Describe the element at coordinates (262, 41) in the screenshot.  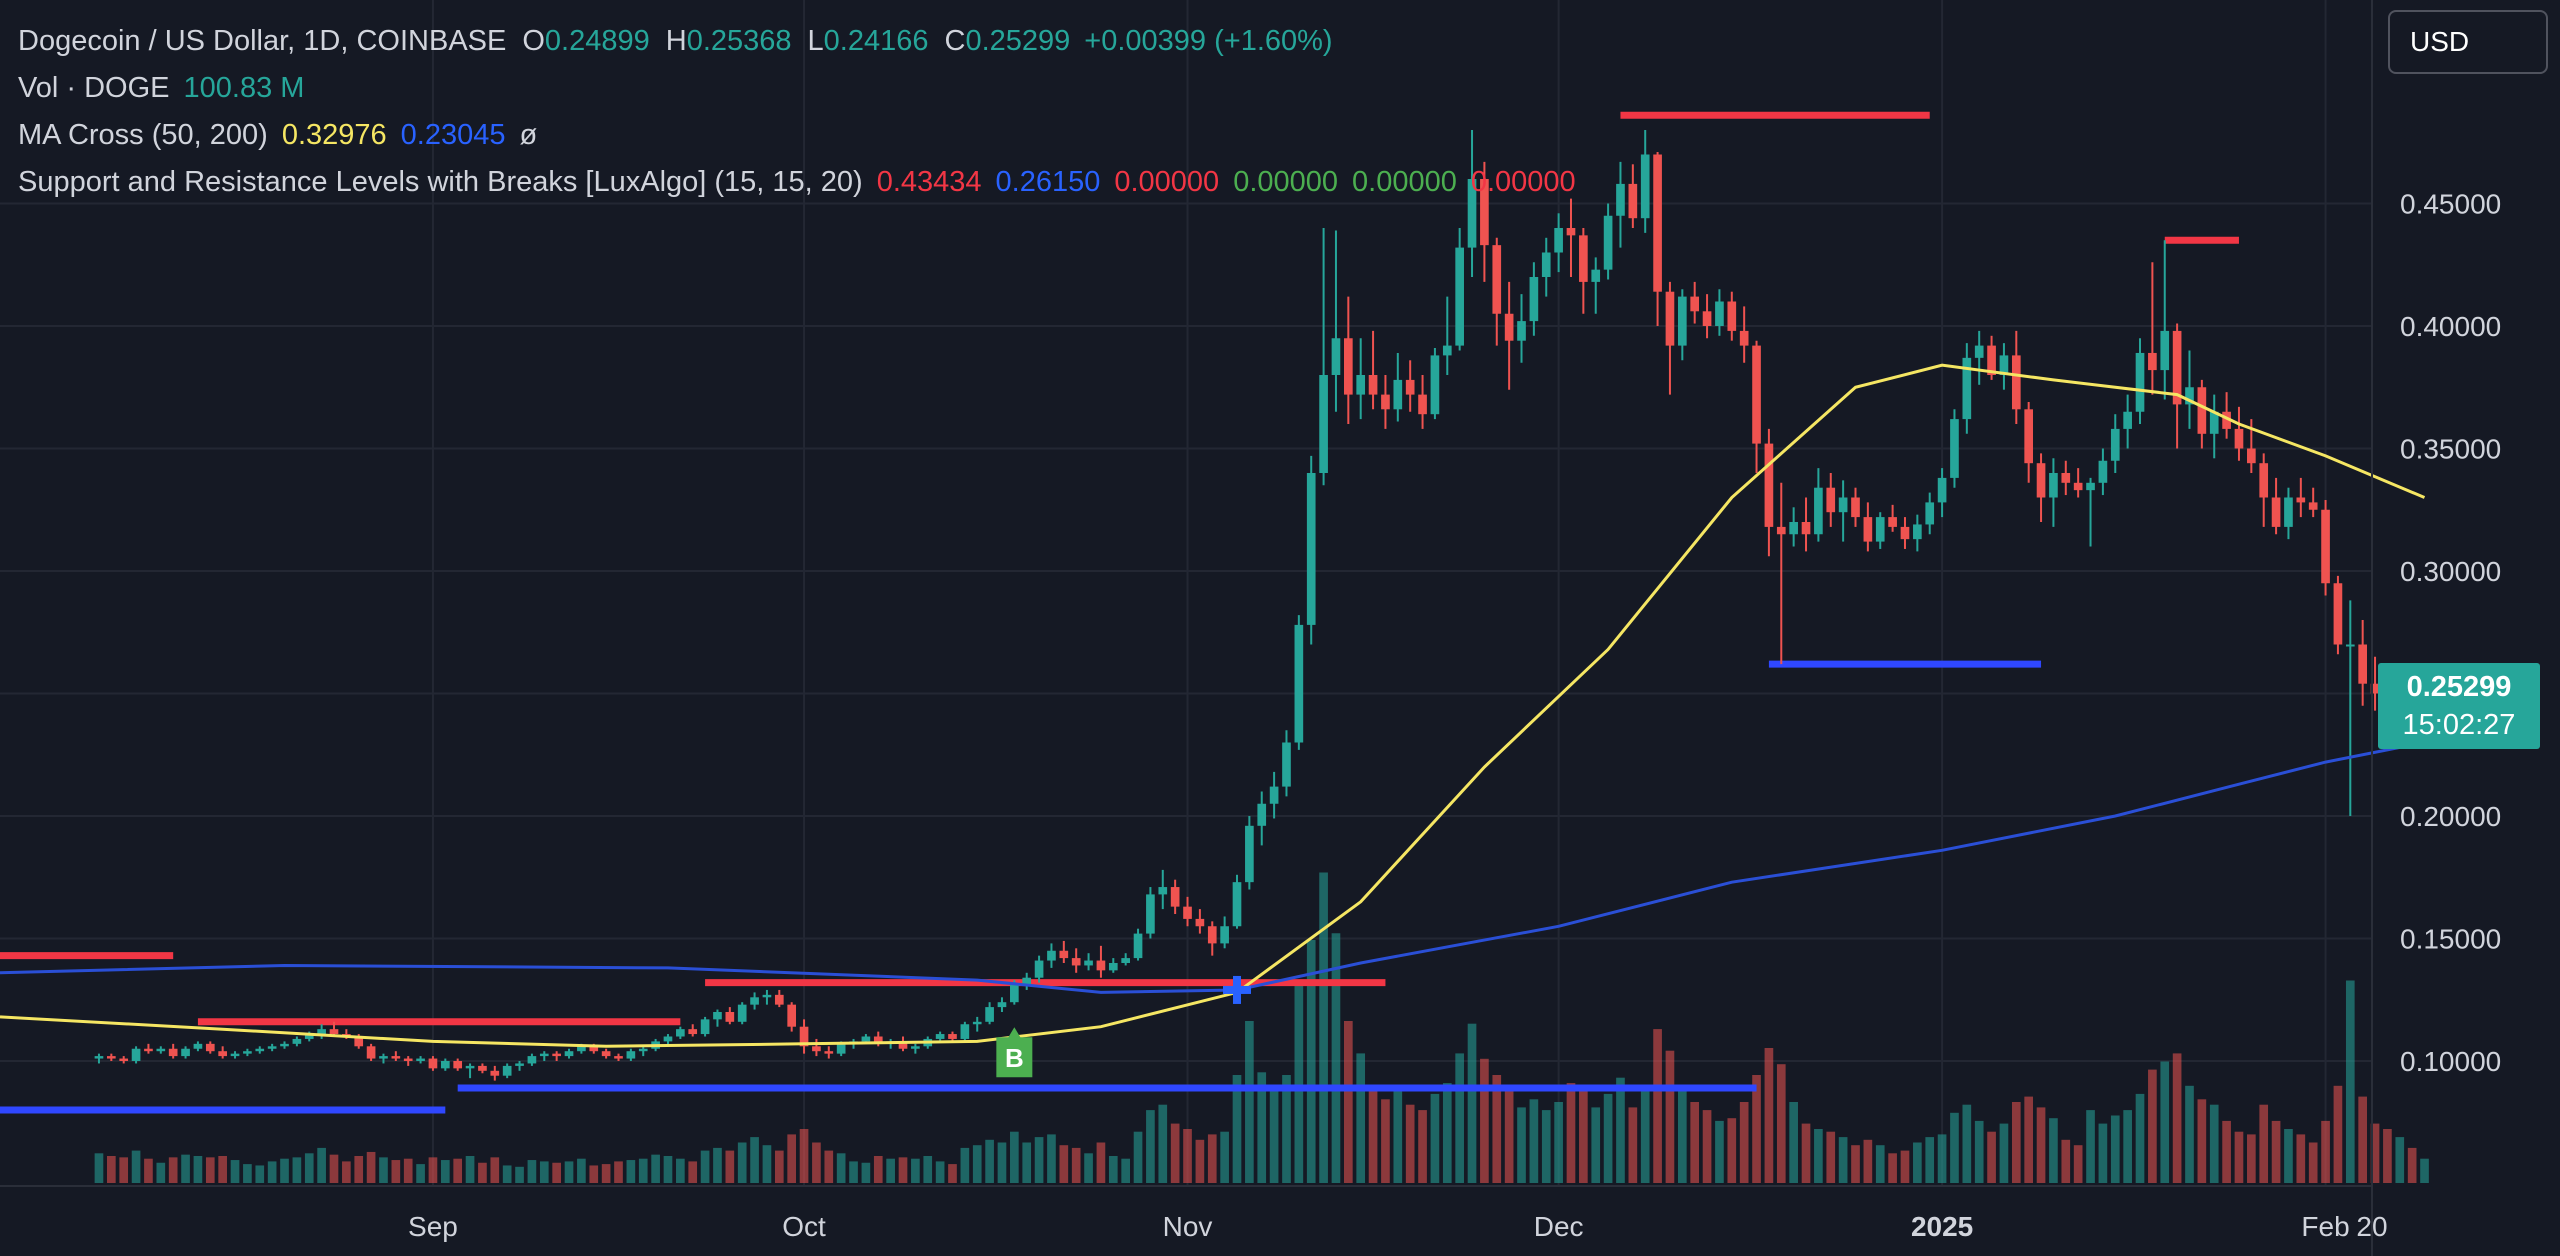
I see `symbol-title: Dogecoin / US Dollar, 1D, COINBASE` at that location.